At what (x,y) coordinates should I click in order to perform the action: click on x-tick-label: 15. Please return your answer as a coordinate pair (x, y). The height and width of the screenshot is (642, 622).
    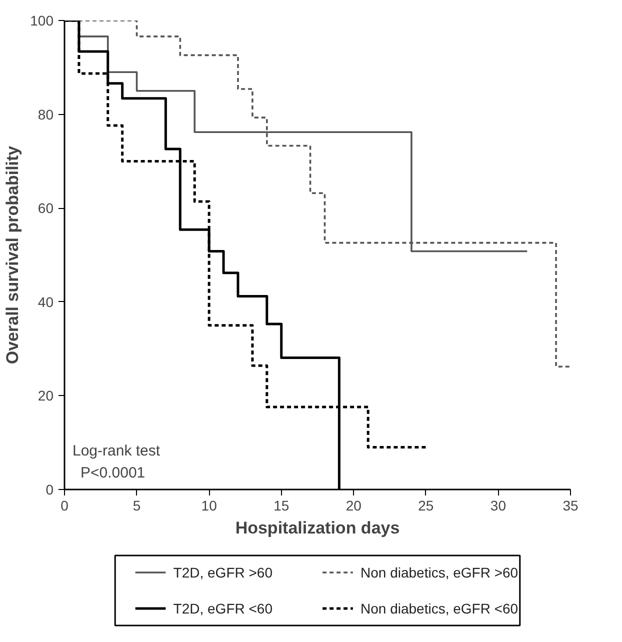
    Looking at the image, I should click on (282, 506).